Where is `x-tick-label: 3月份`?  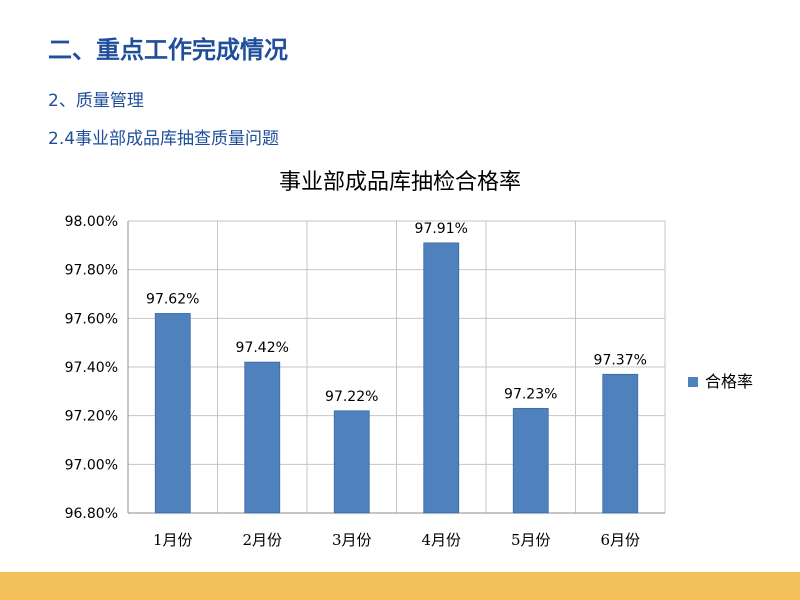
x-tick-label: 3月份 is located at coordinates (352, 540).